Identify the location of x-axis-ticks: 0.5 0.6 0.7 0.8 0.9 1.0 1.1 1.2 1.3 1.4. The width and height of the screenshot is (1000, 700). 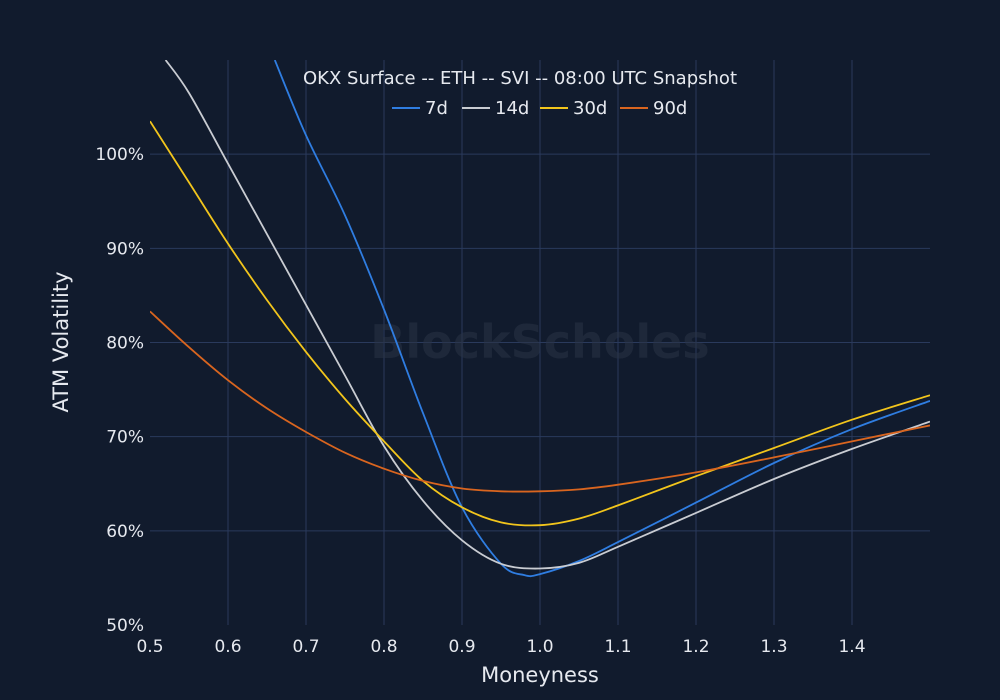
(500, 647).